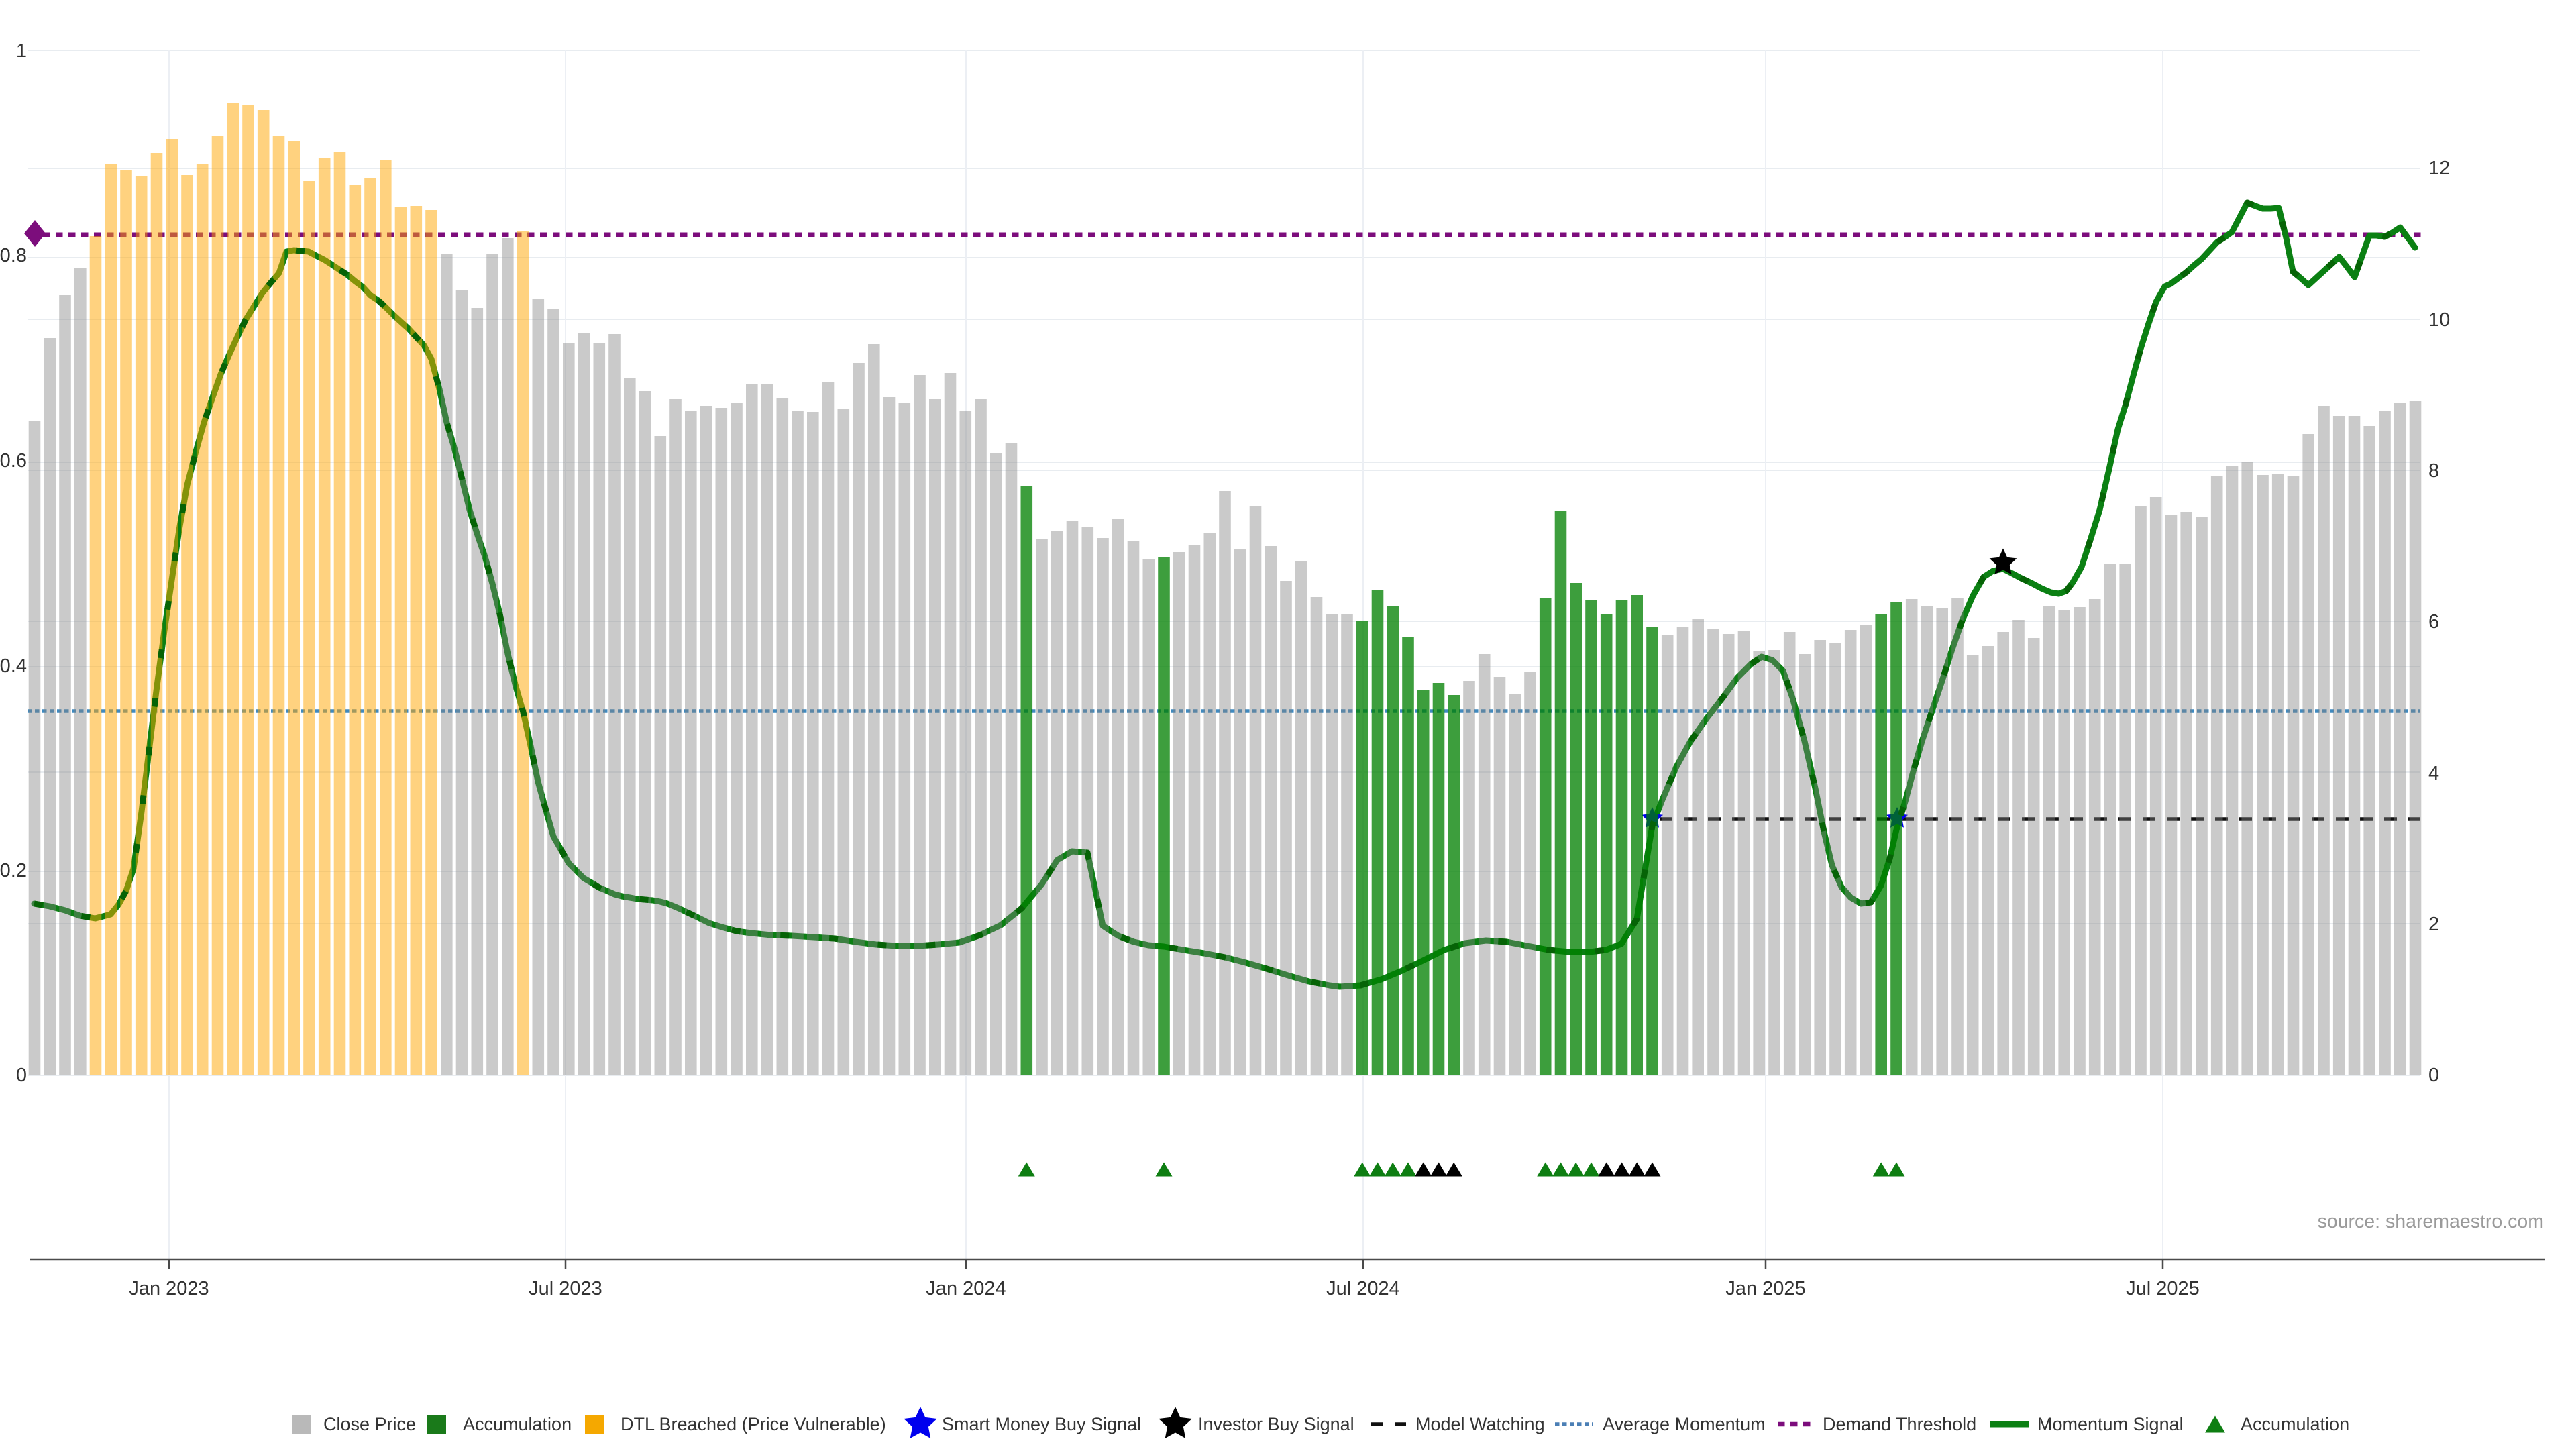 Image resolution: width=2576 pixels, height=1449 pixels. I want to click on svg-text: Jan 2025, so click(1765, 1288).